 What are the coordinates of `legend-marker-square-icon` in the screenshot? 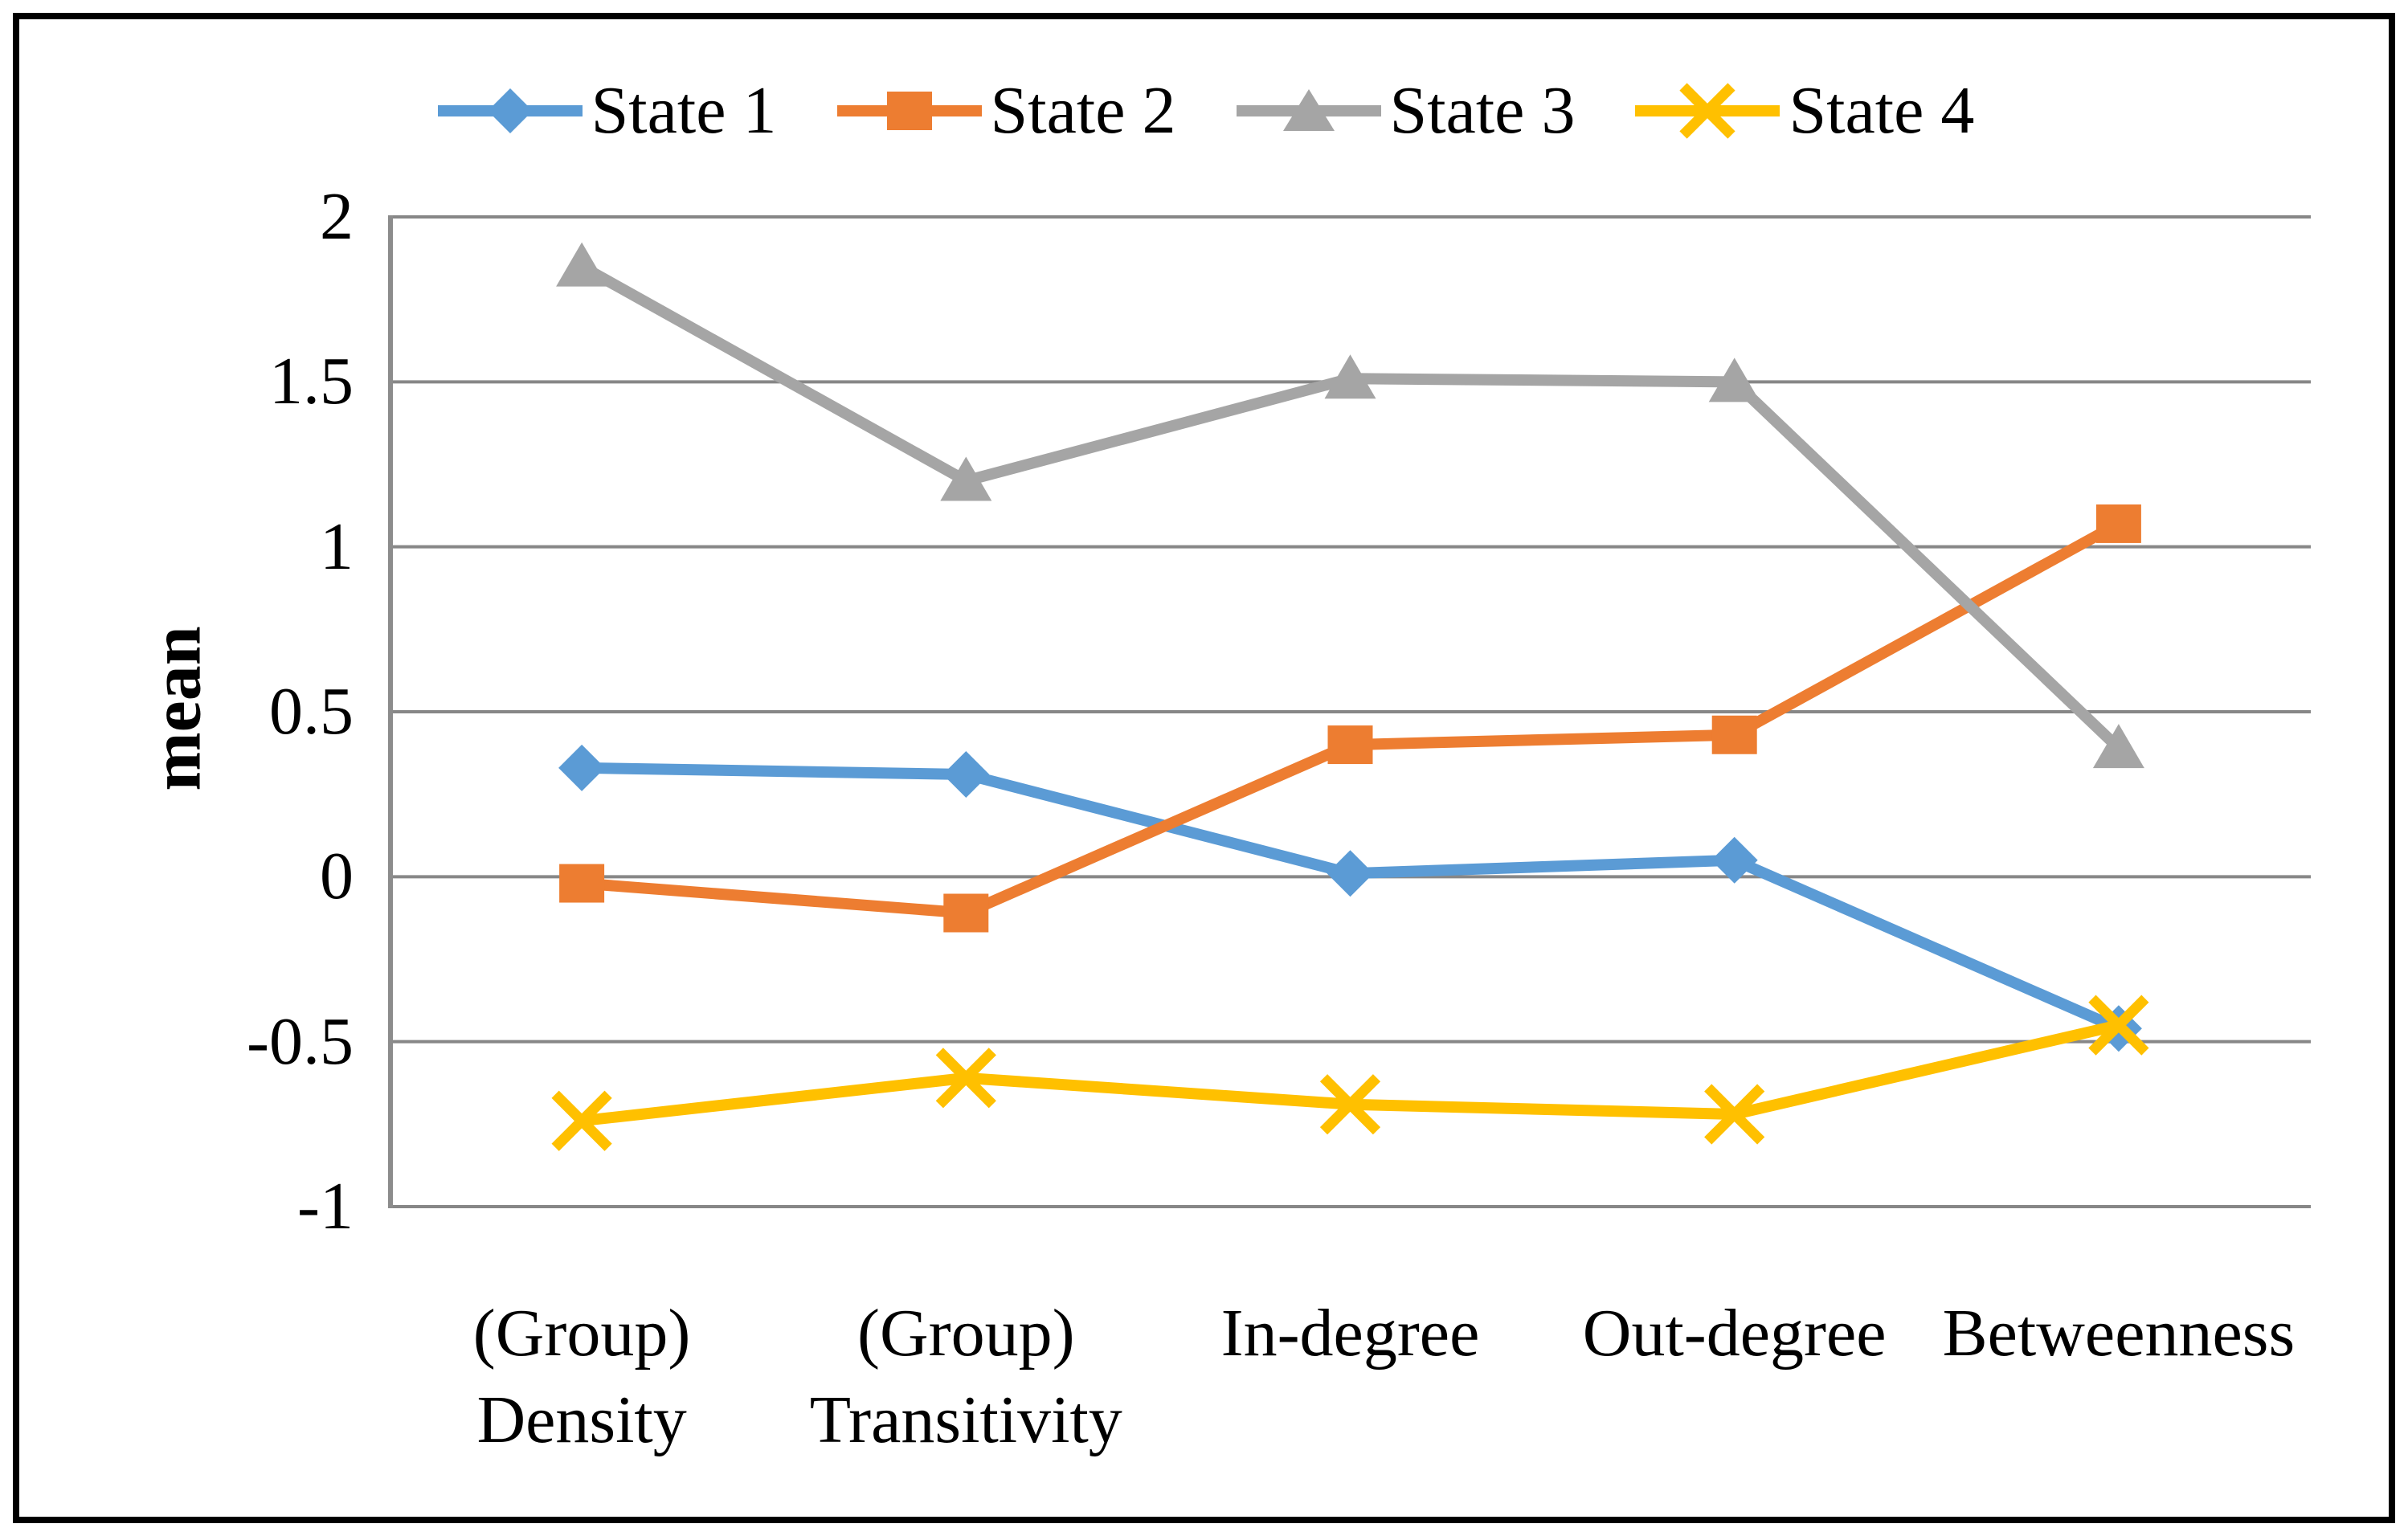 It's located at (909, 111).